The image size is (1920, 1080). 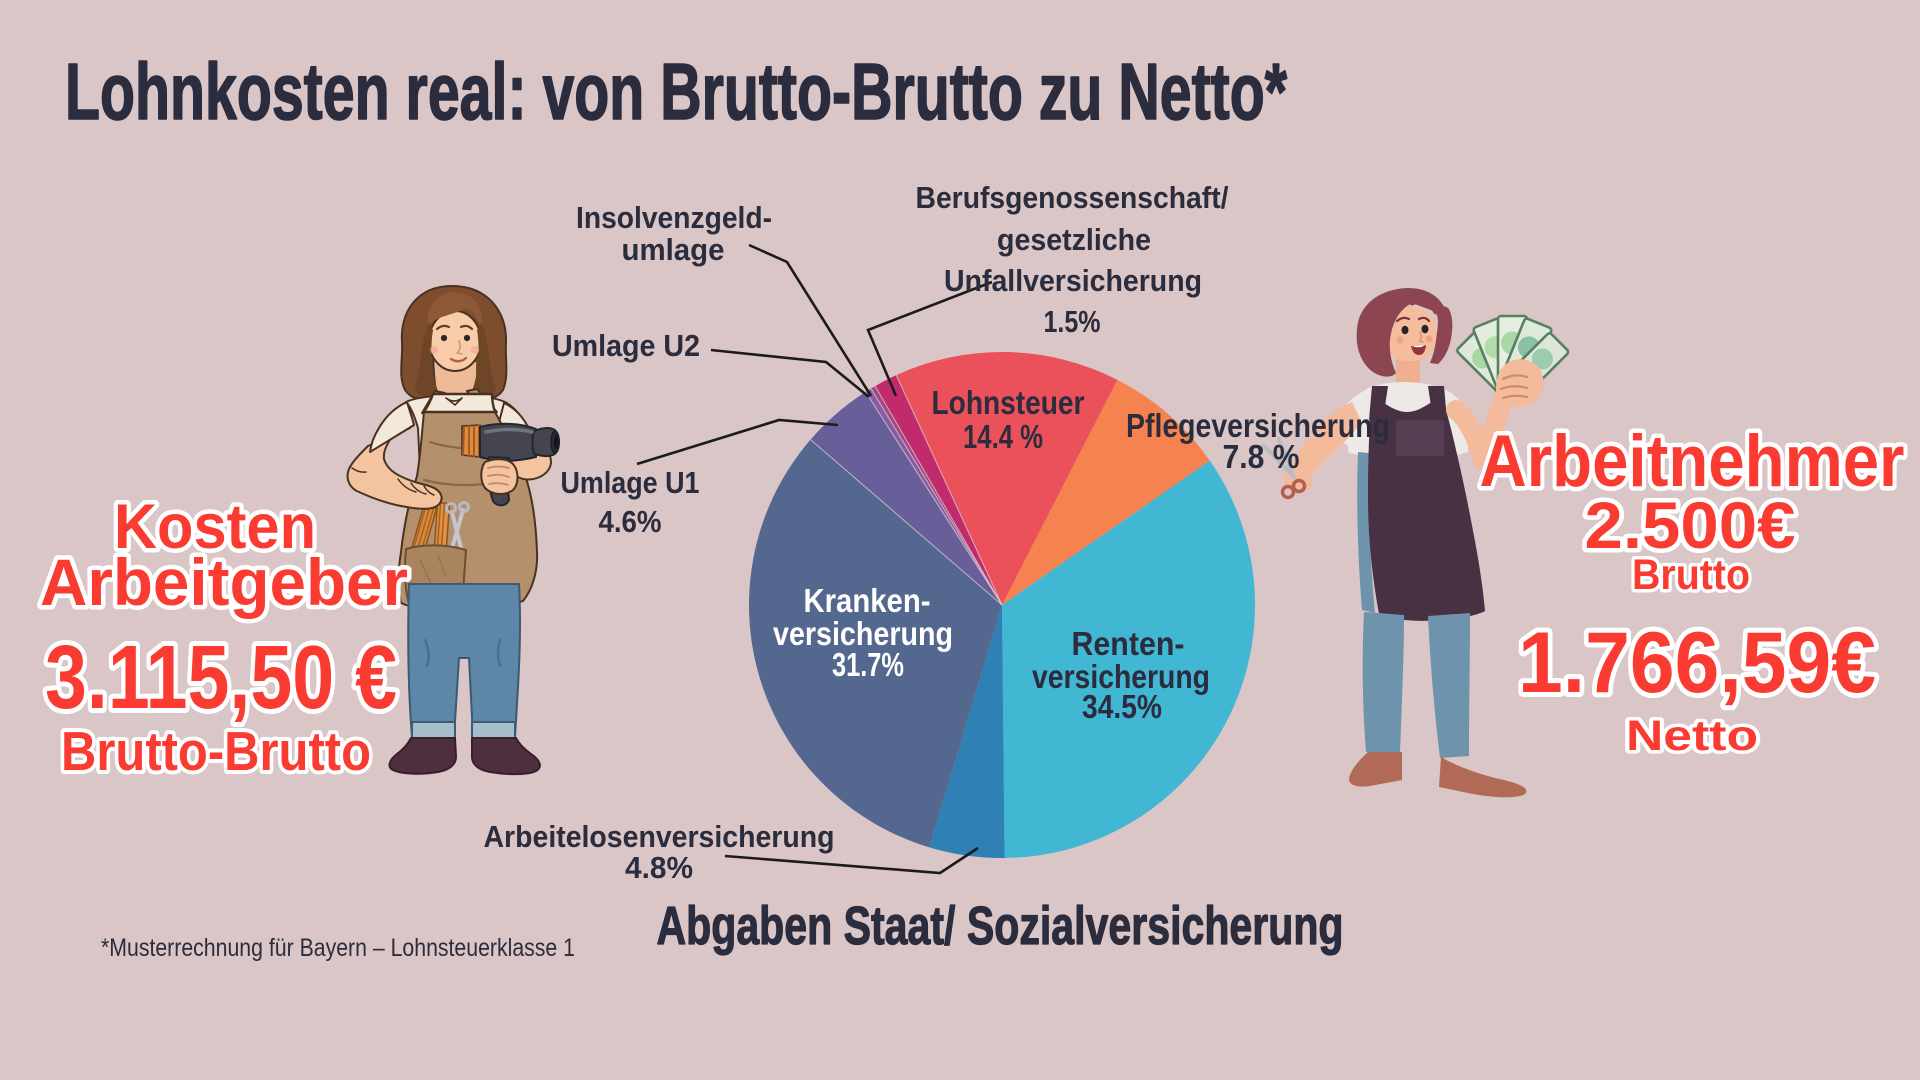 I want to click on svg-text: Kranken-, so click(x=867, y=600).